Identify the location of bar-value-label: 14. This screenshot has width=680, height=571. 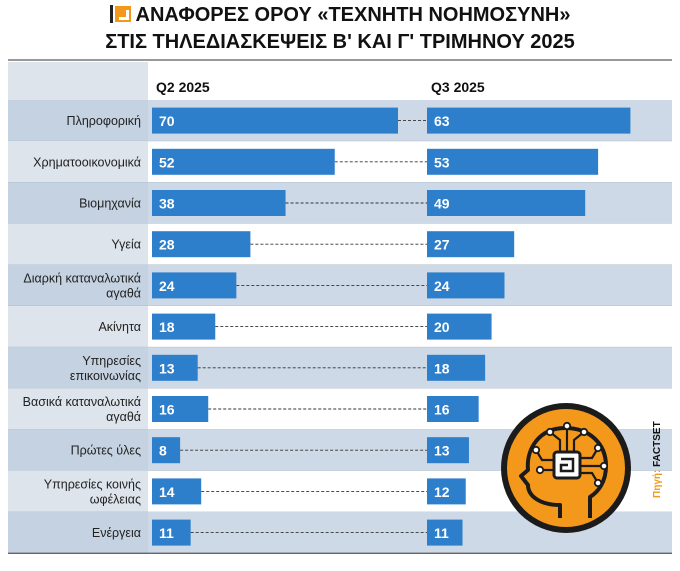
(167, 492).